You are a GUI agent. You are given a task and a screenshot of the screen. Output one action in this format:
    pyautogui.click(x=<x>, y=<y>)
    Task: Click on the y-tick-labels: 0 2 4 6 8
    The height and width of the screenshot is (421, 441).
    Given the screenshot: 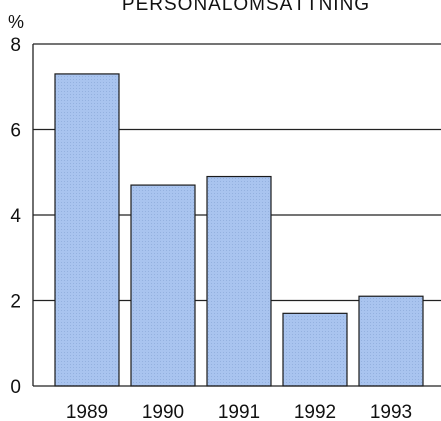 What is the action you would take?
    pyautogui.click(x=15, y=216)
    